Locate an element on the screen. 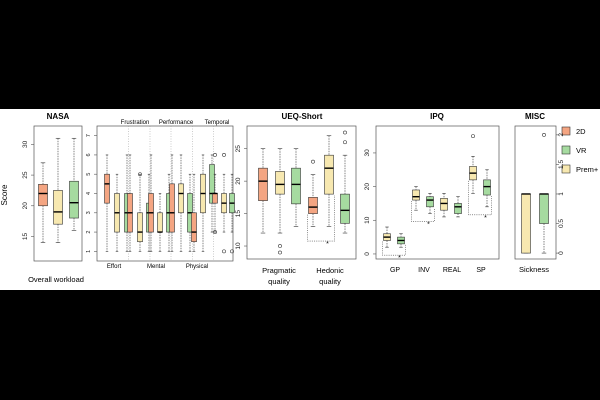 The width and height of the screenshot is (600, 400). nasa-title: NASA is located at coordinates (58, 116).